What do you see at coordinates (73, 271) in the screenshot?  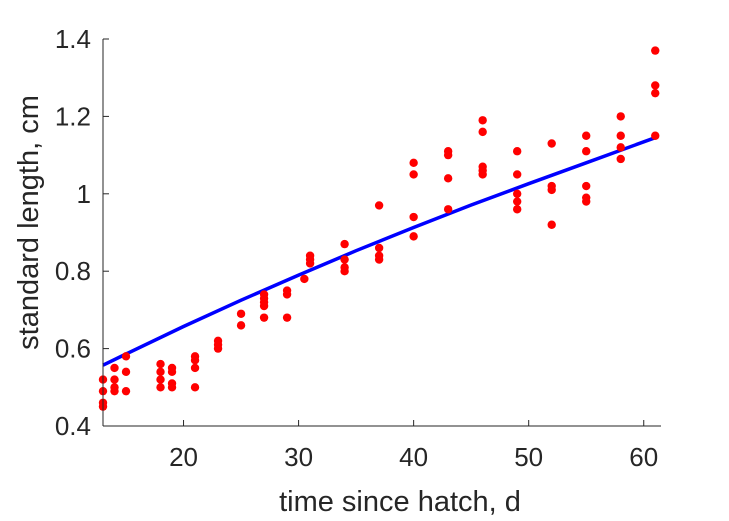 I see `y-tick-label: 0.8` at bounding box center [73, 271].